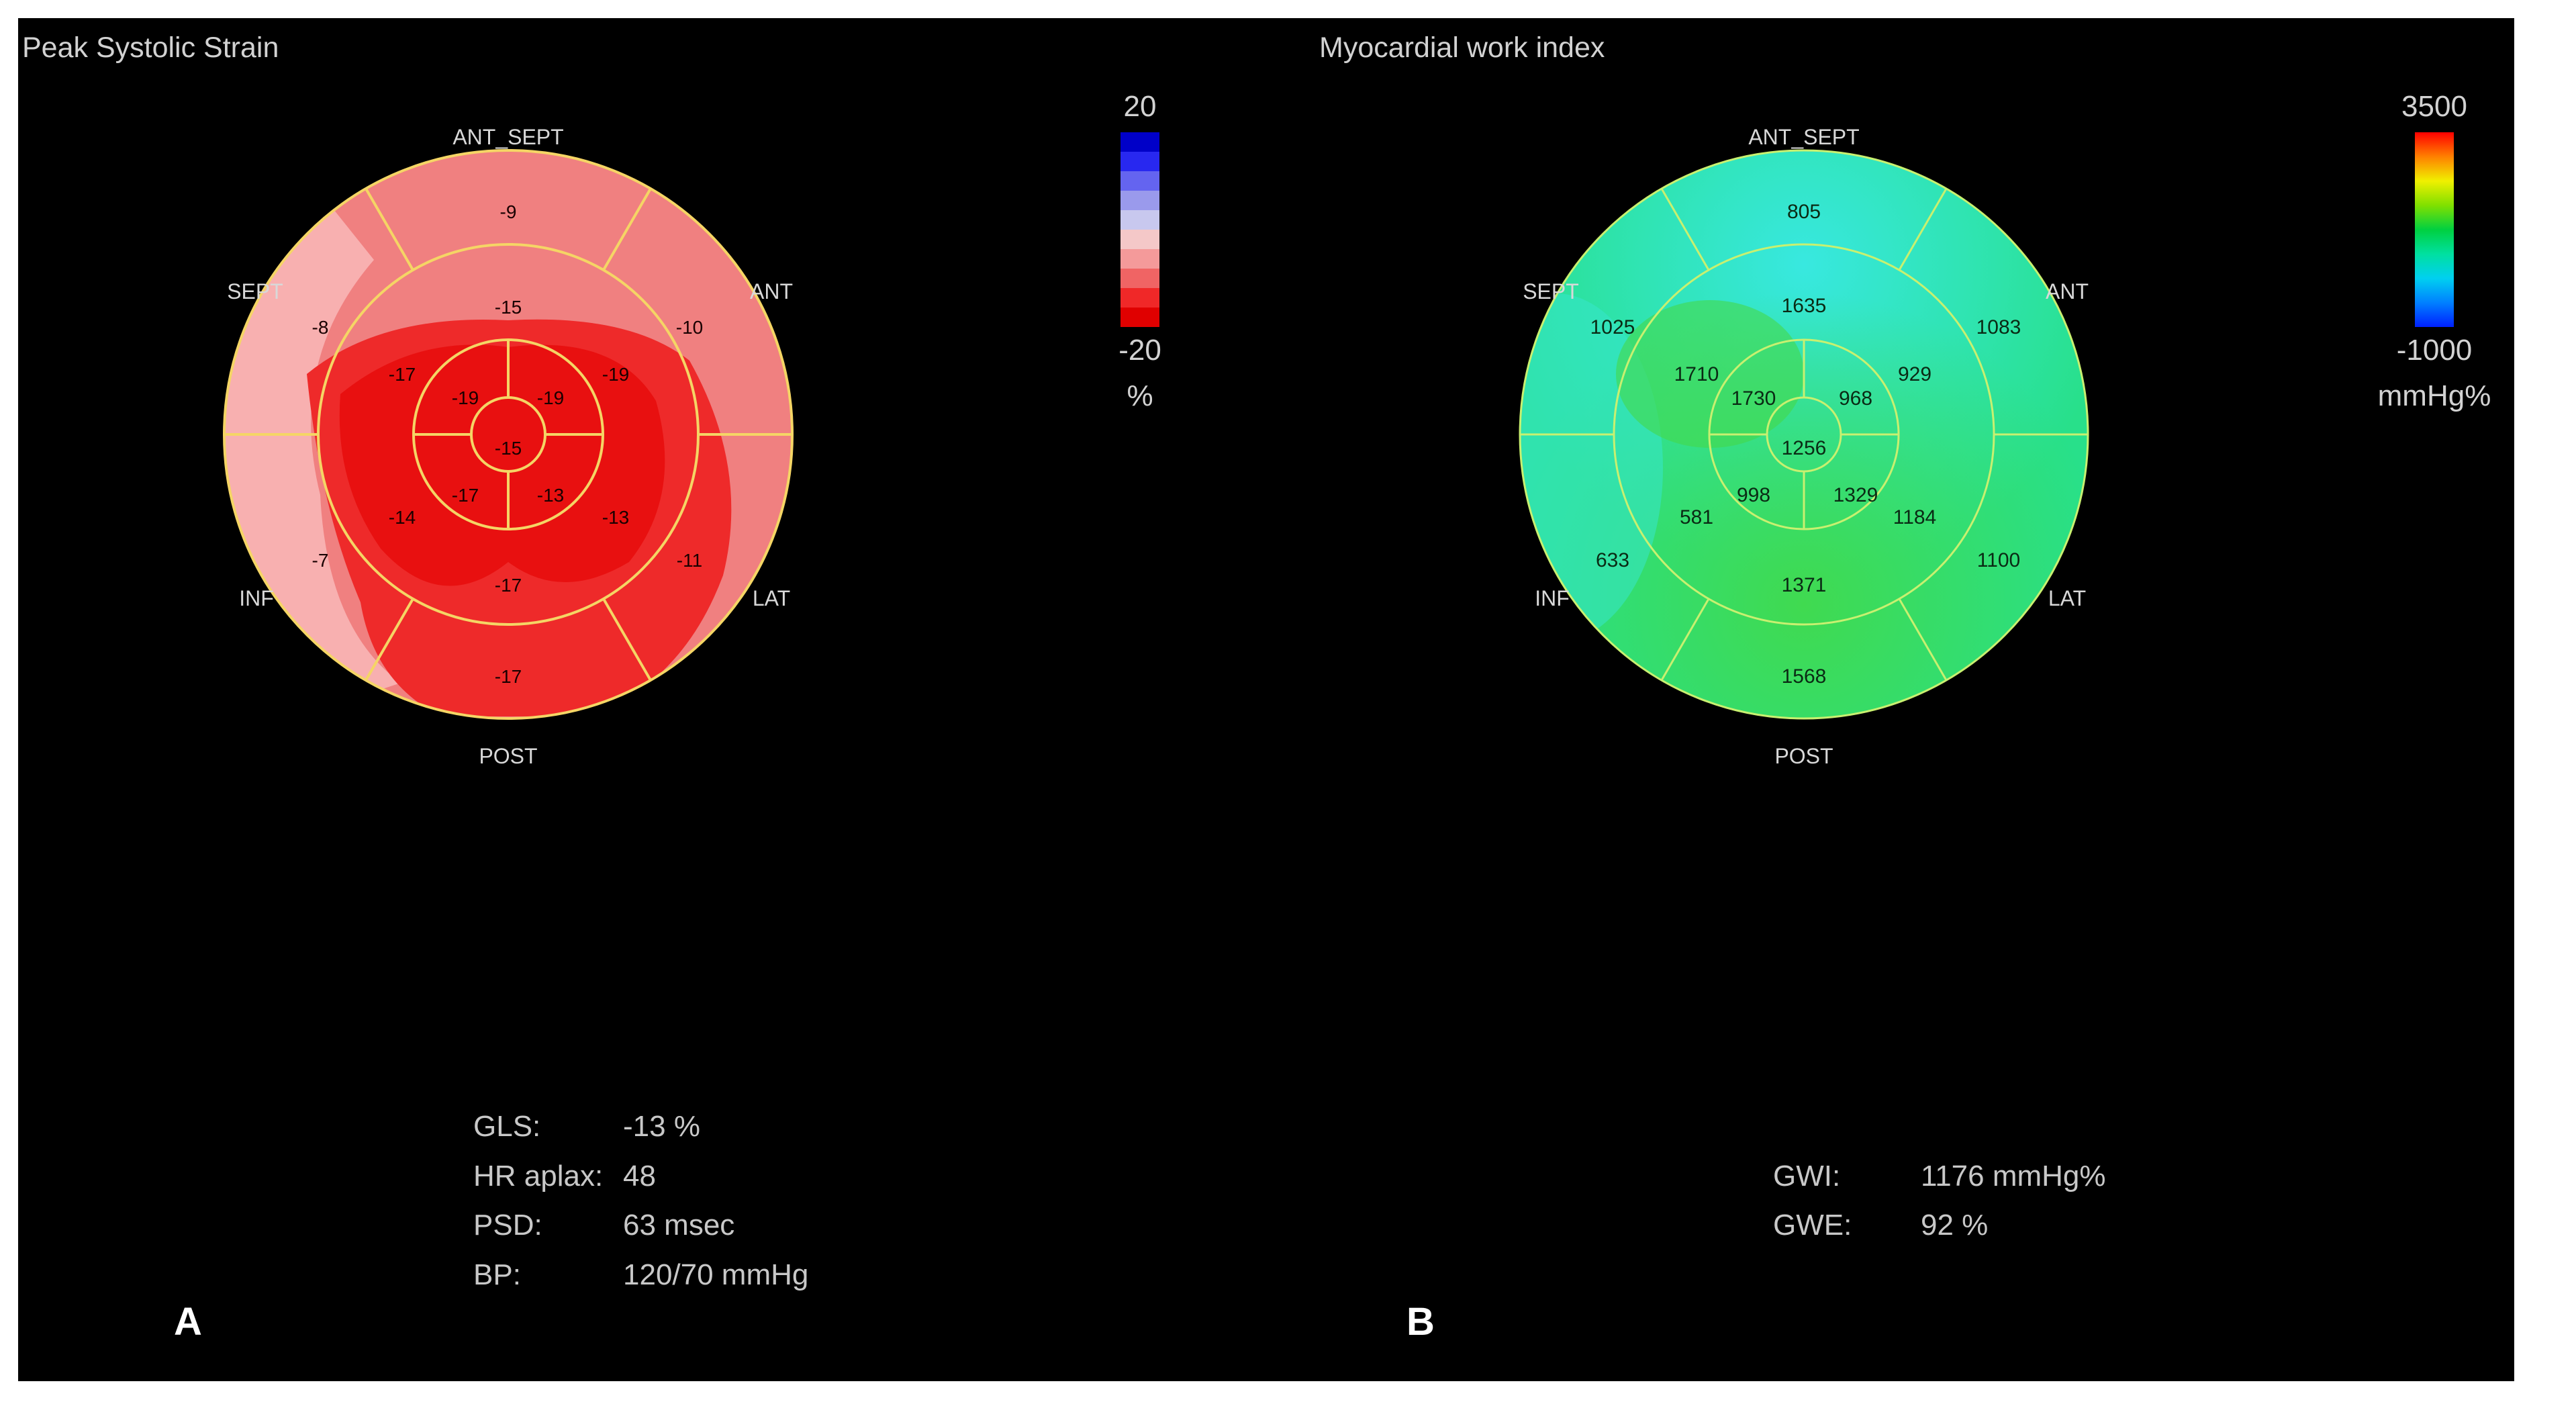 The height and width of the screenshot is (1402, 2576). Describe the element at coordinates (508, 756) in the screenshot. I see `strain-wall-label-bottom: POST` at that location.